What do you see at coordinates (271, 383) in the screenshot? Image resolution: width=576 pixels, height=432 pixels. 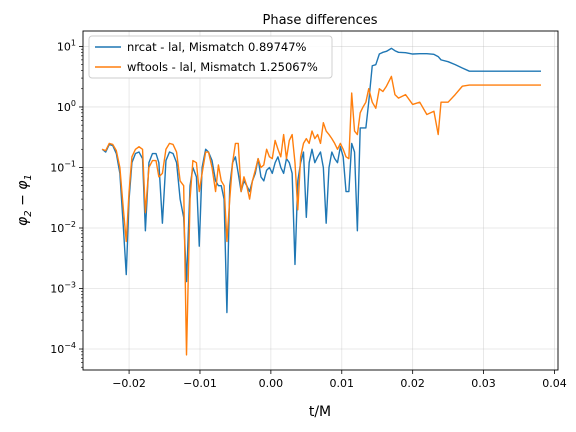 I see `x-tick-label-2: 0.00` at bounding box center [271, 383].